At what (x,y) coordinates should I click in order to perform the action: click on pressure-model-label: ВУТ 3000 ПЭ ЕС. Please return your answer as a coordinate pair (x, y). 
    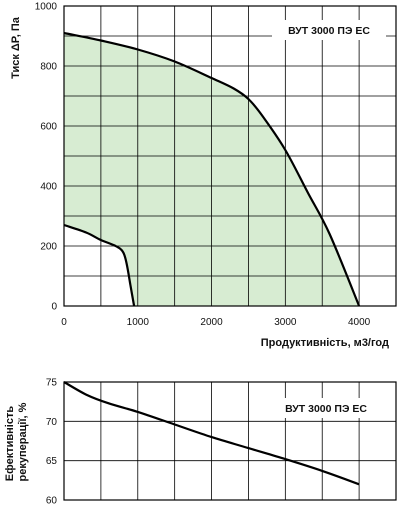
    Looking at the image, I should click on (329, 31).